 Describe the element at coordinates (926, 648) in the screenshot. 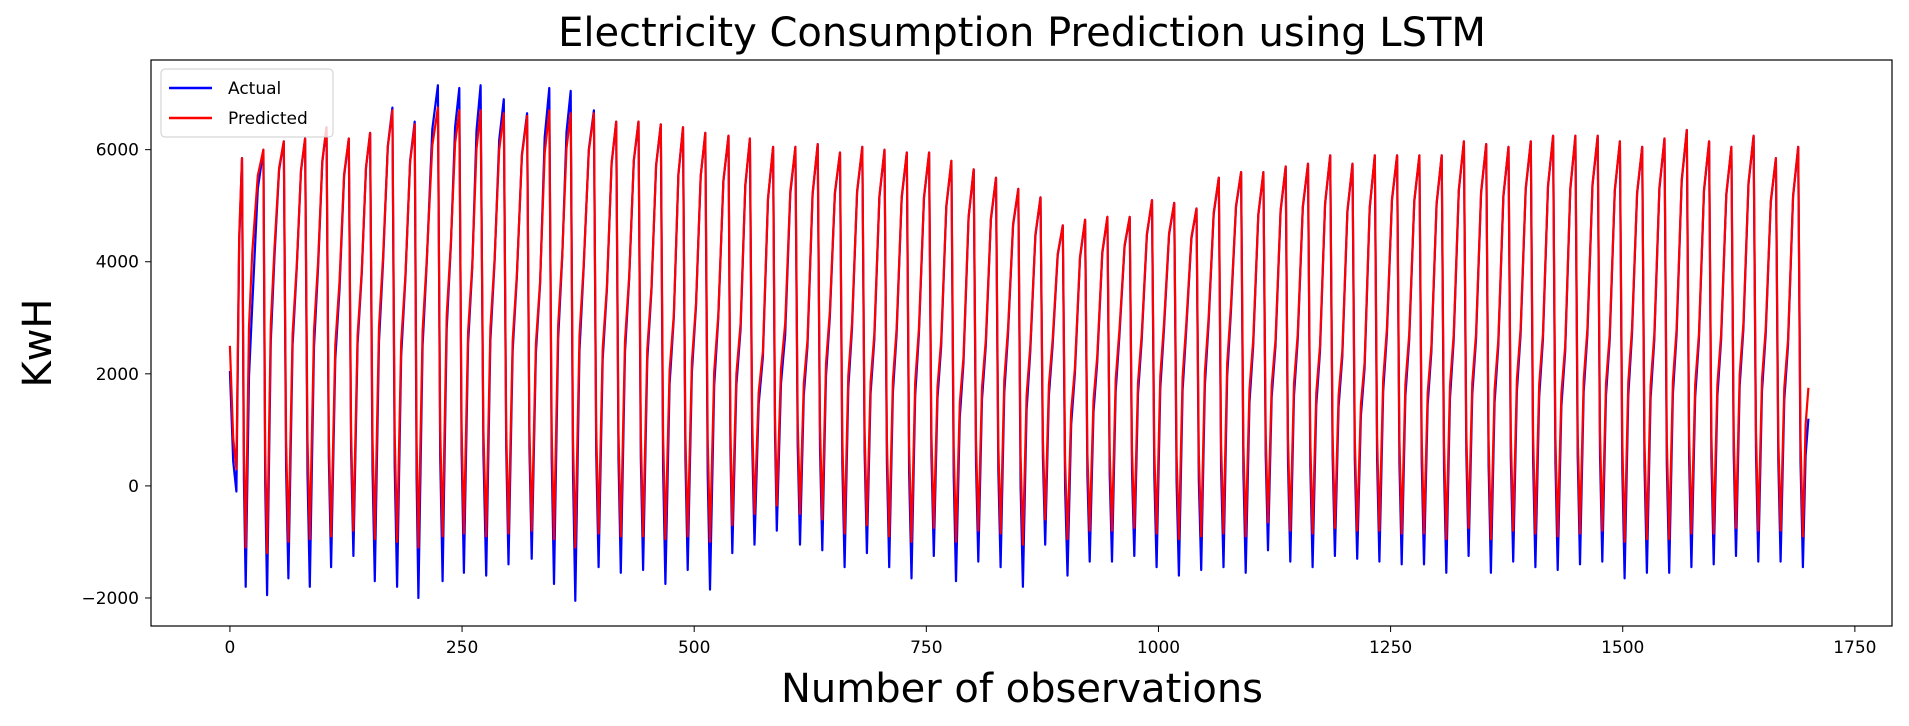

I see `x-tick-label: 750` at that location.